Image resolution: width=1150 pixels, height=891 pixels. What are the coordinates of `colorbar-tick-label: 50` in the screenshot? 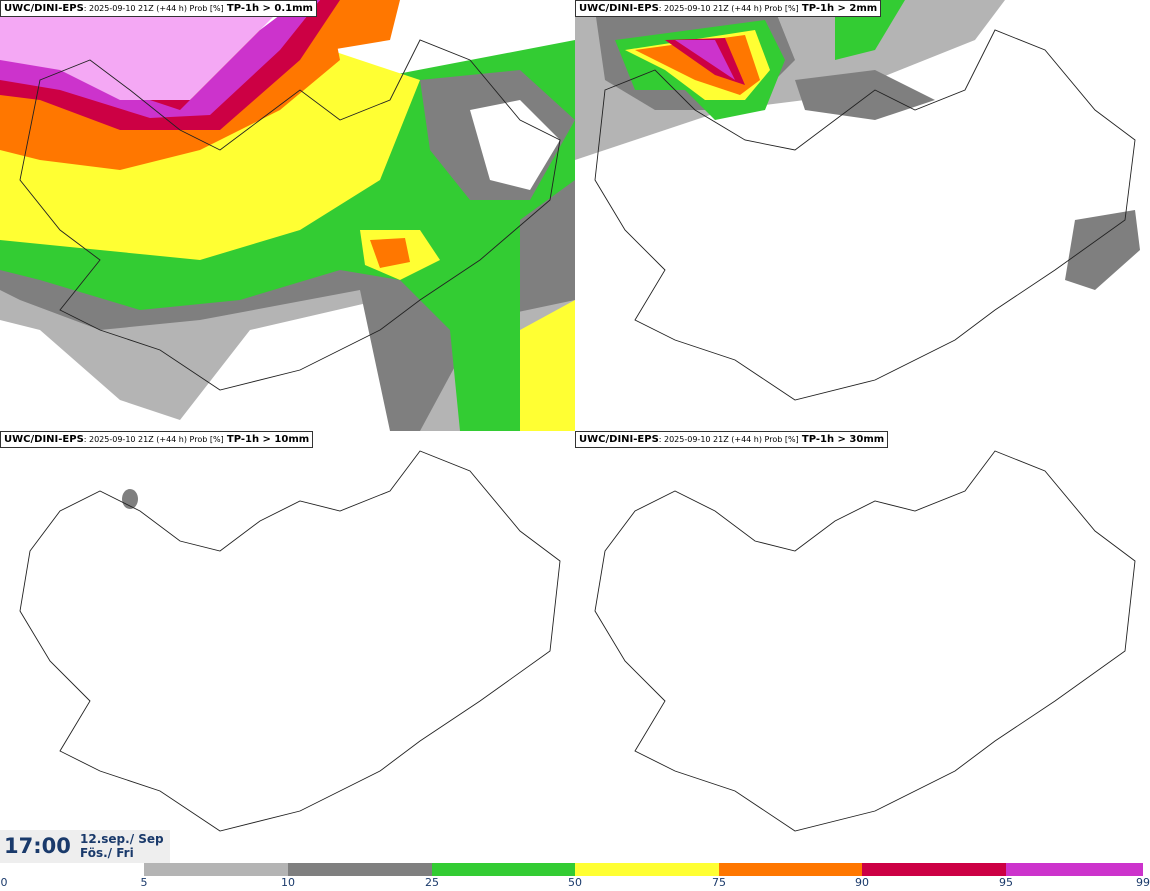 It's located at (575, 882).